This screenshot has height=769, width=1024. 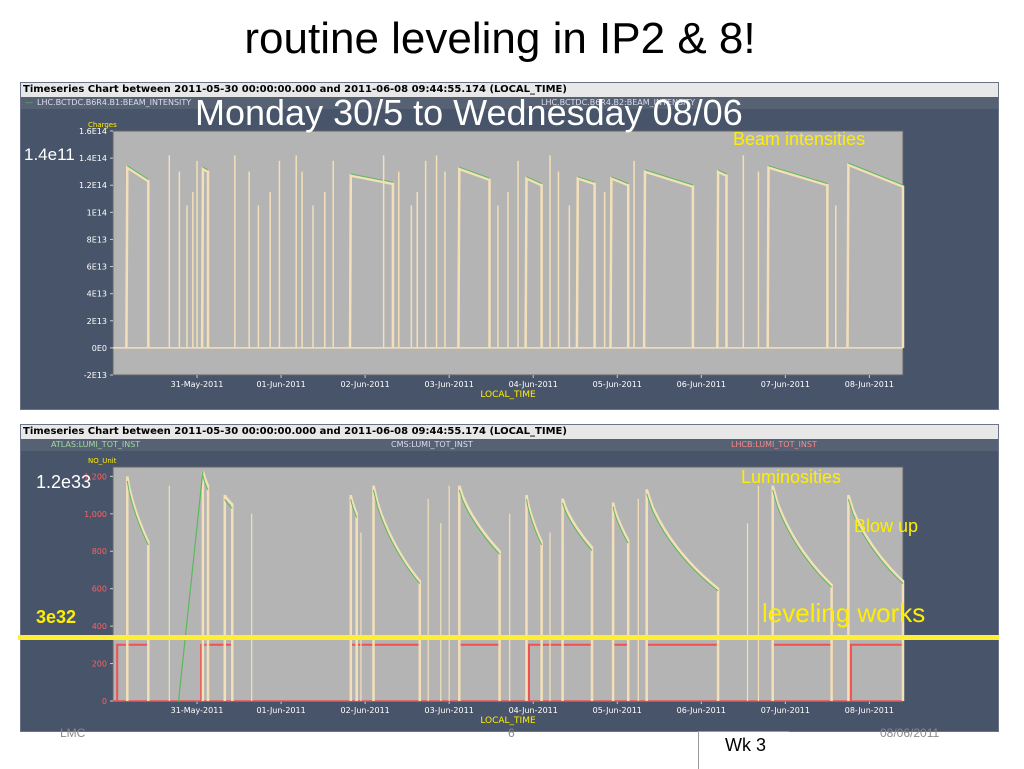 What do you see at coordinates (799, 139) in the screenshot?
I see `beam-intensities-label: Beam intensities` at bounding box center [799, 139].